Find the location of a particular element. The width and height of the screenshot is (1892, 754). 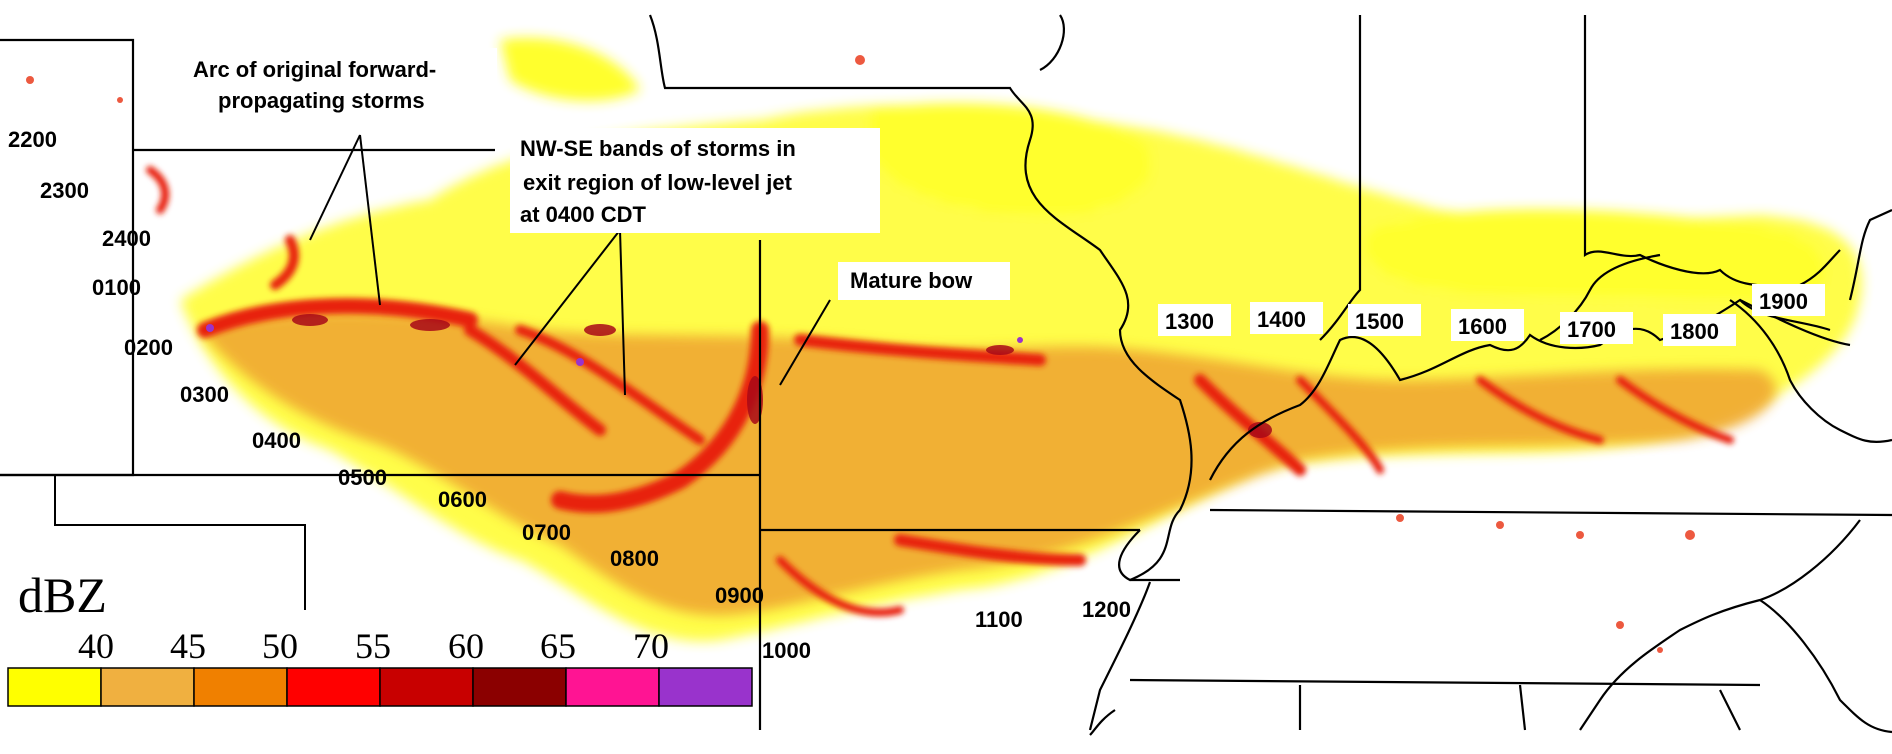

time-label: 1500 is located at coordinates (1379, 321).